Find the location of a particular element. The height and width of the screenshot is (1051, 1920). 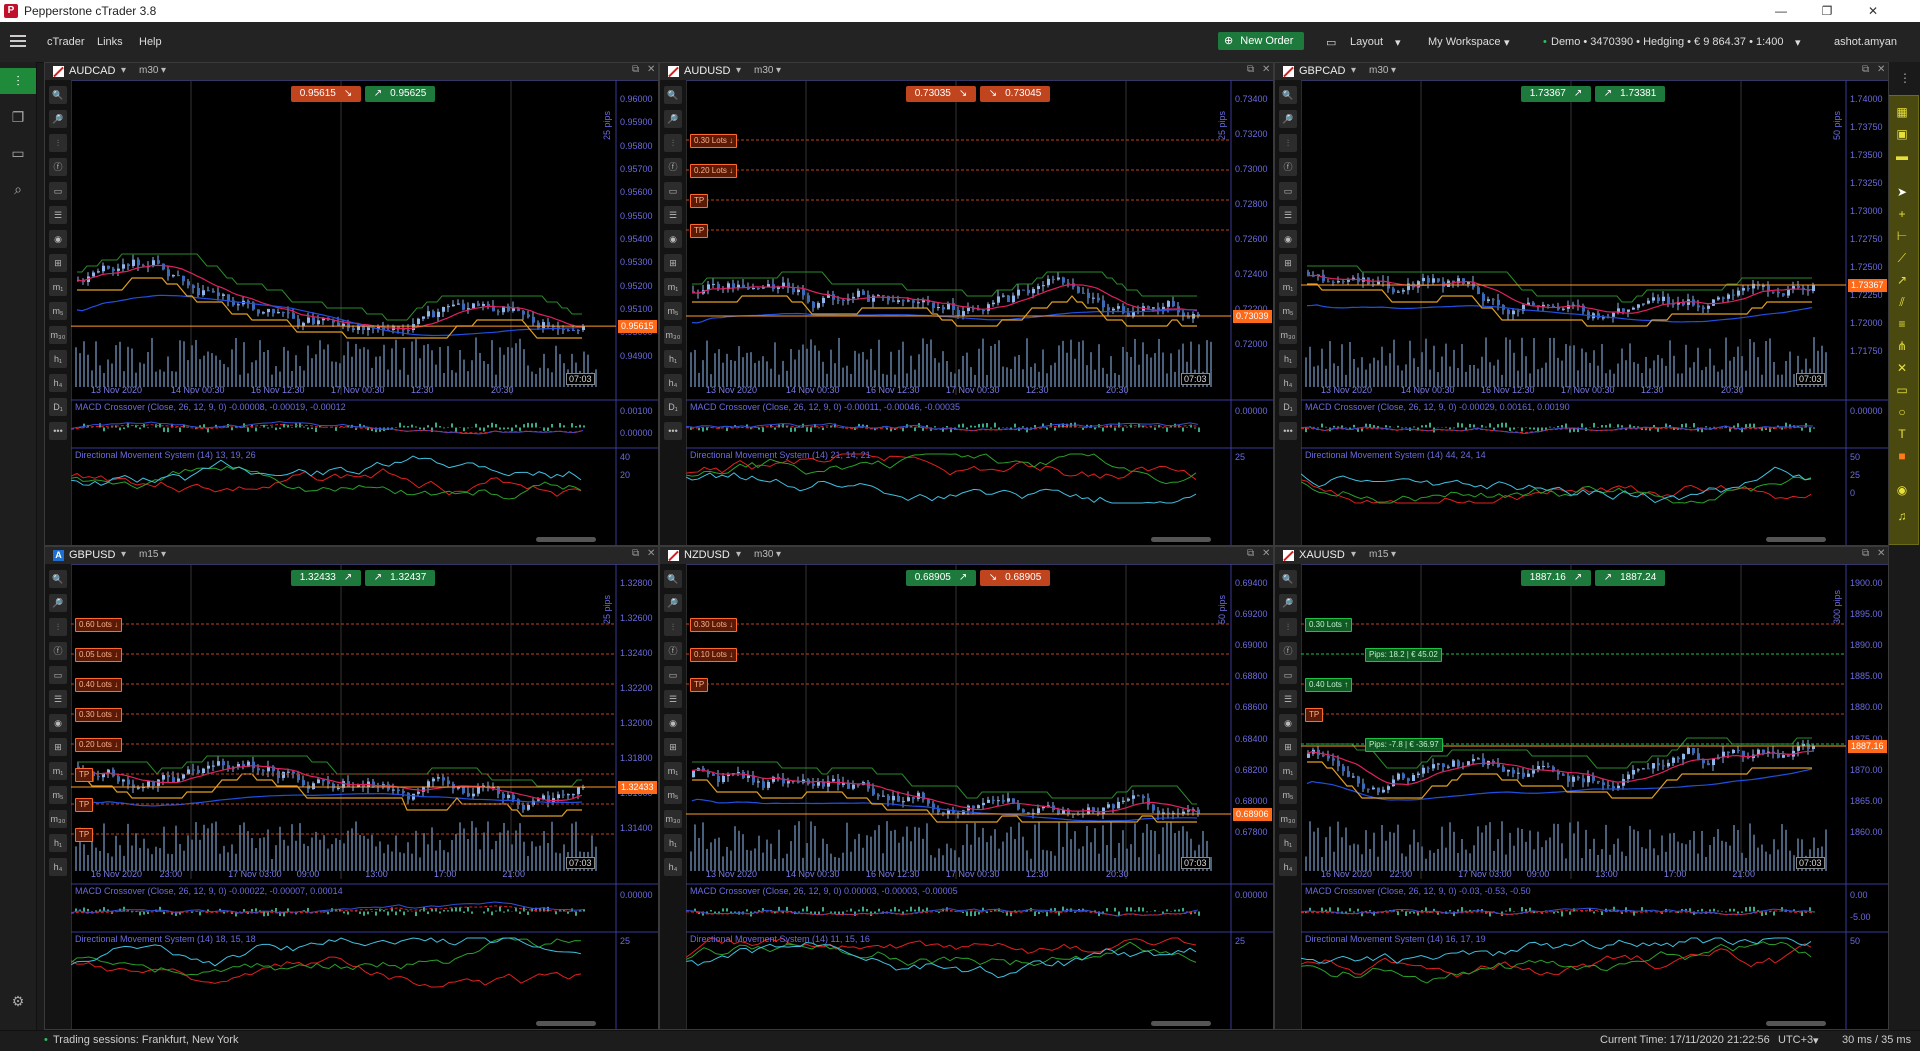

alert-bell-icon: ♫ is located at coordinates (1902, 516).